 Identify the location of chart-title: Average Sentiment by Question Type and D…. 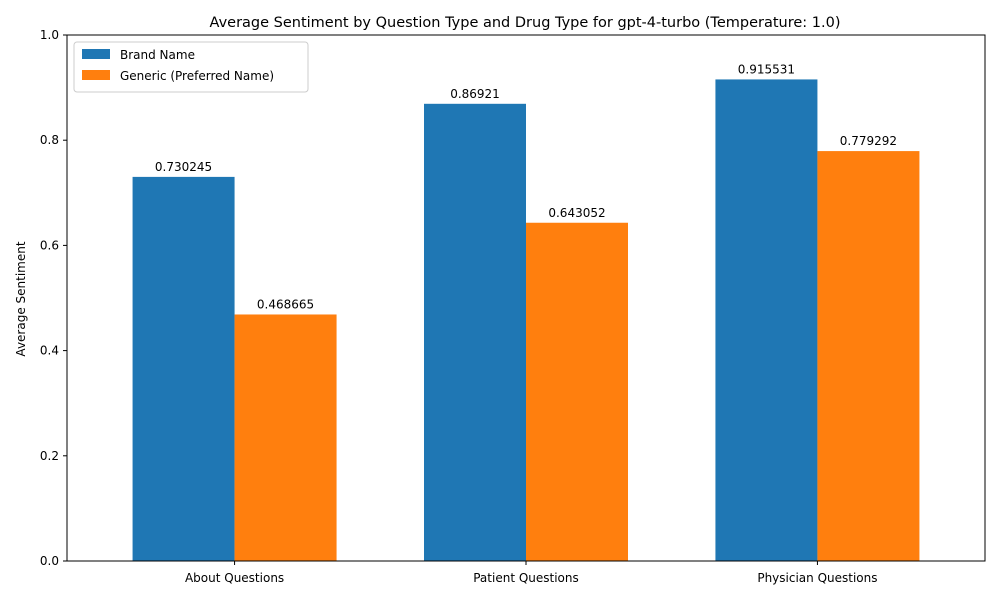
(525, 23).